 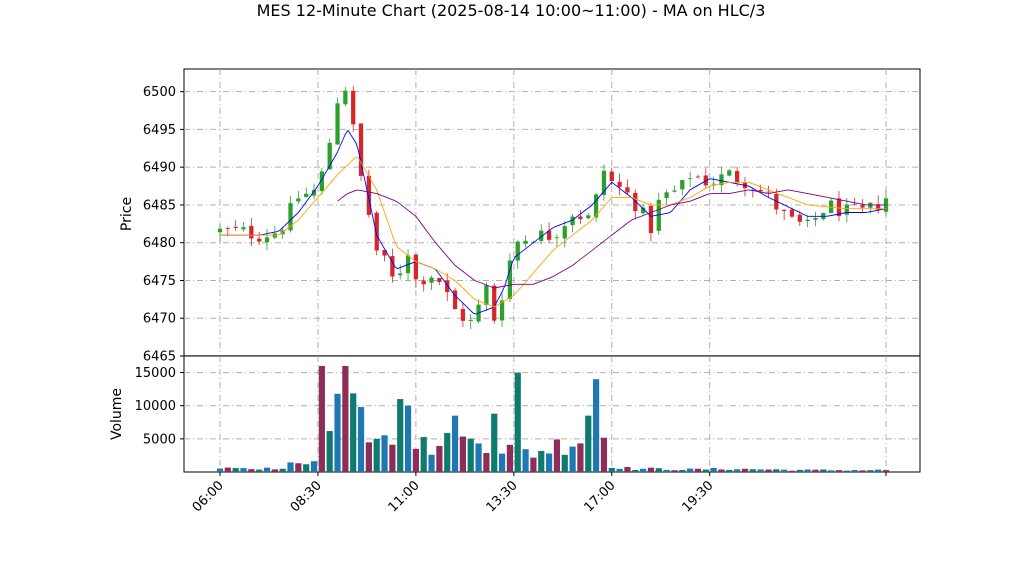 I want to click on price-axis-label: Price, so click(x=127, y=214).